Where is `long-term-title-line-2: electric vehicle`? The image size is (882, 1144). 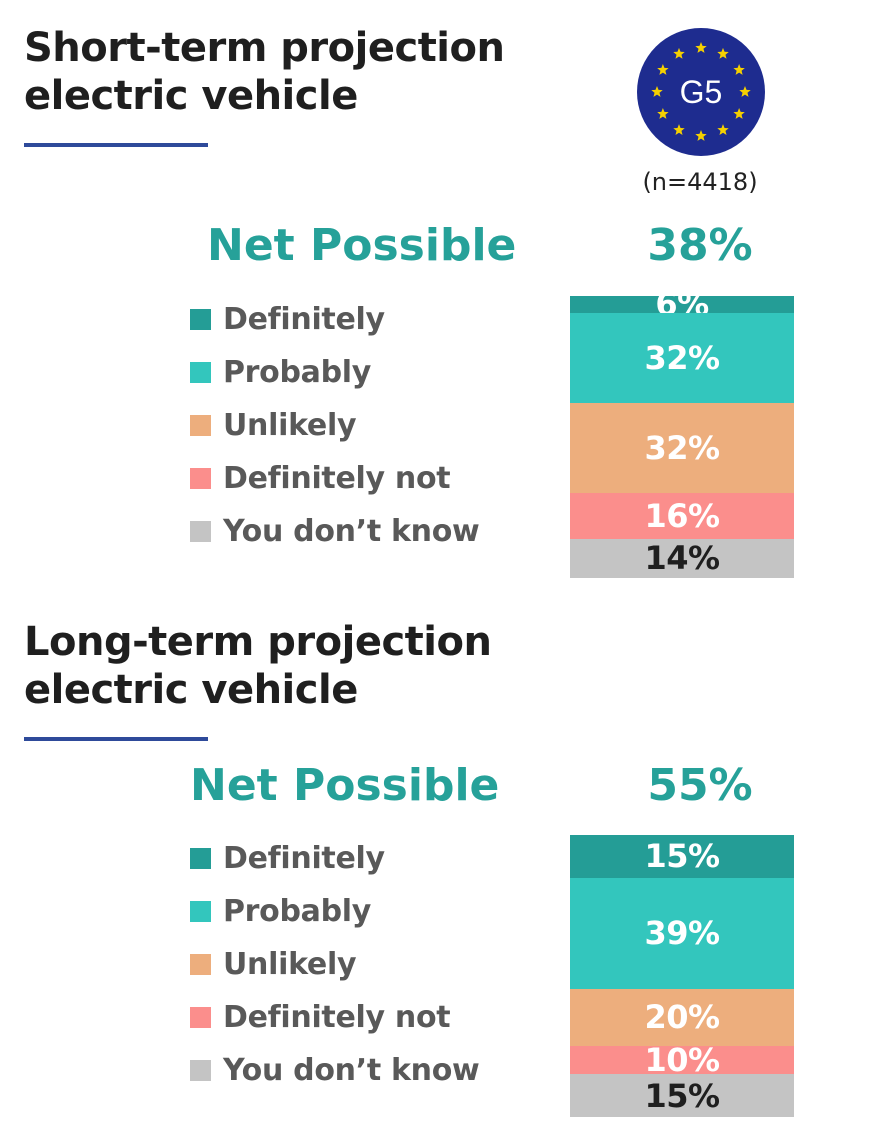
long-term-title-line-2: electric vehicle is located at coordinates (191, 690).